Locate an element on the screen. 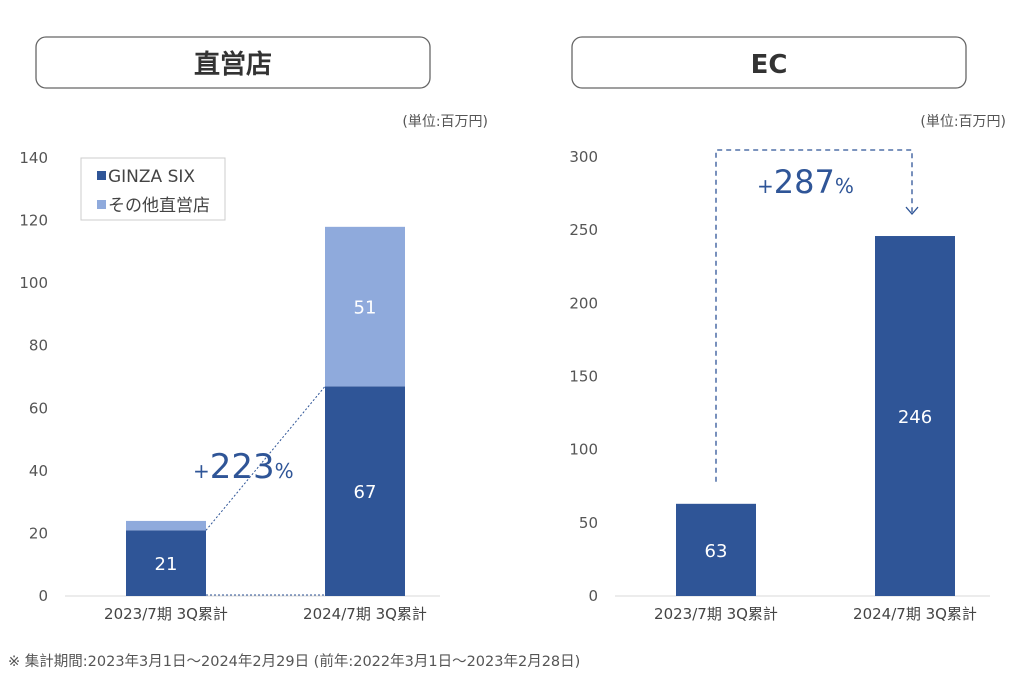 This screenshot has height=683, width=1024. left-bar-label: 21 is located at coordinates (166, 564).